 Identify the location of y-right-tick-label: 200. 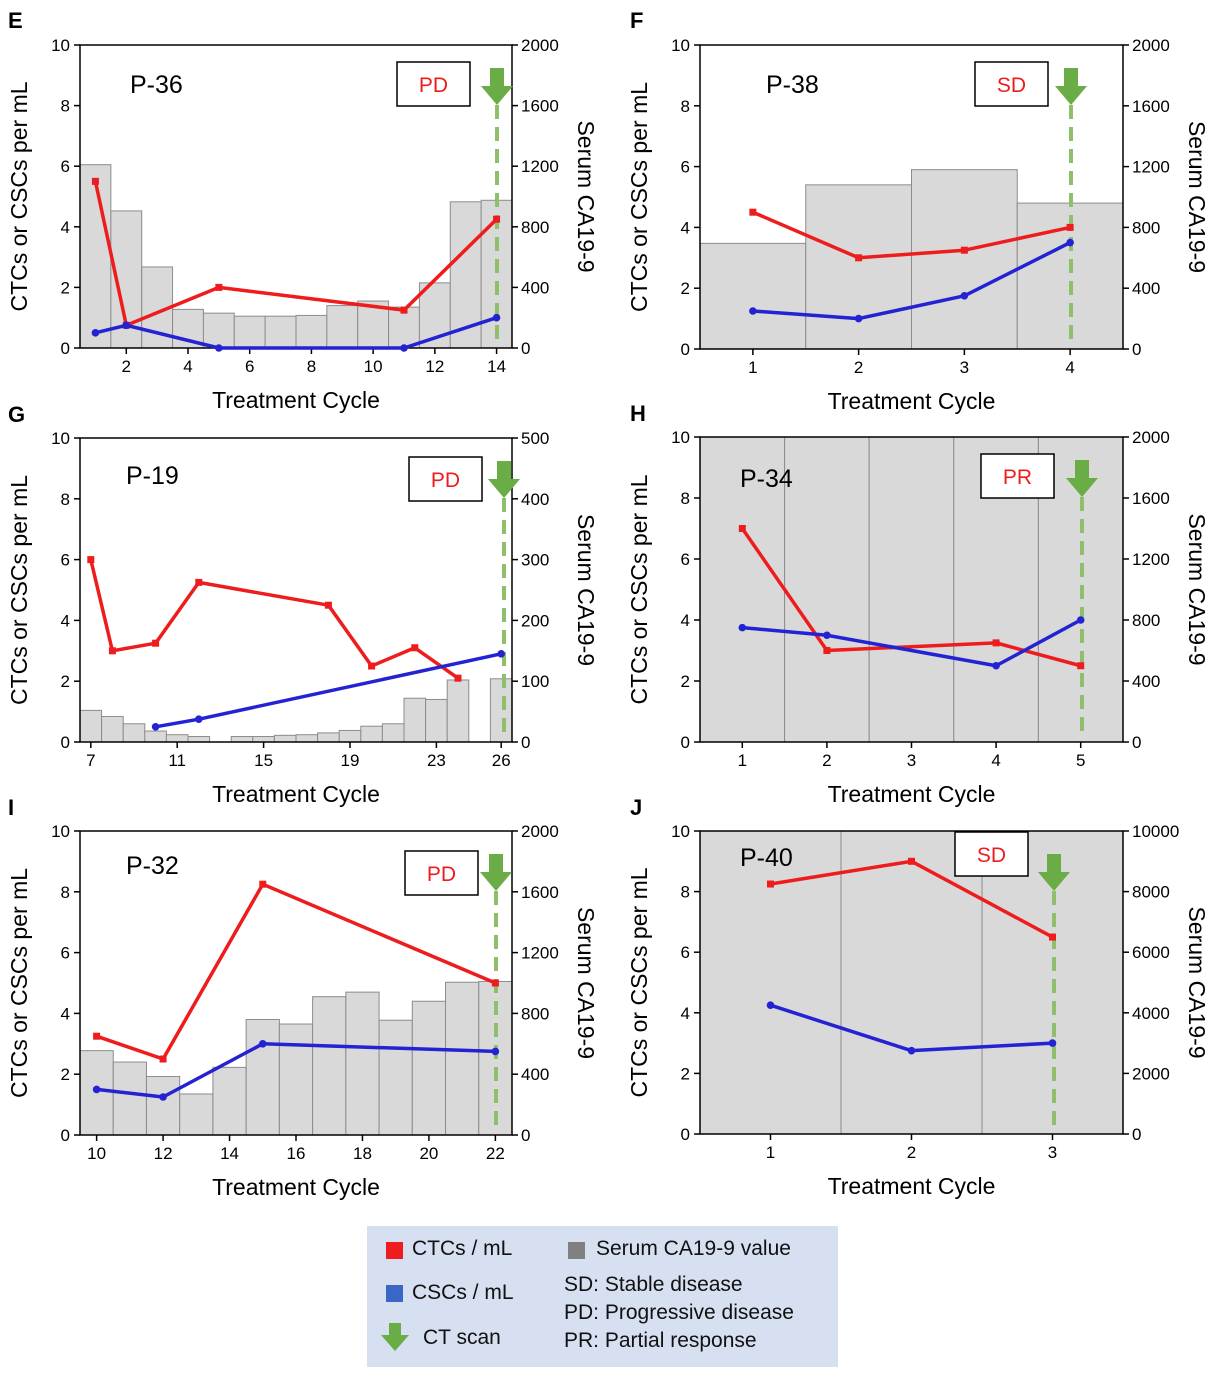
(535, 620).